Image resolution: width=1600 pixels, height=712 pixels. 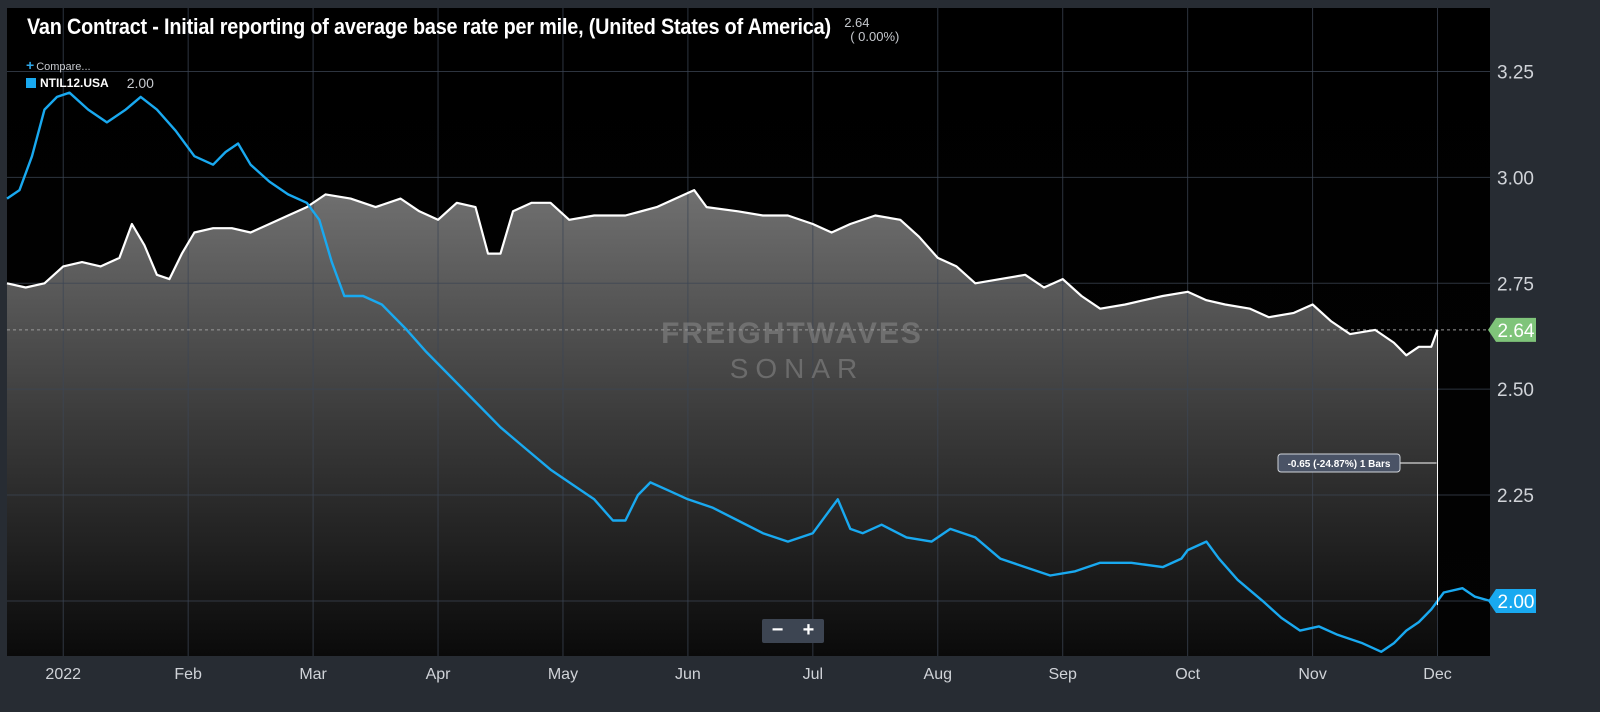 I want to click on x-tick-label: Sep, so click(x=1062, y=674).